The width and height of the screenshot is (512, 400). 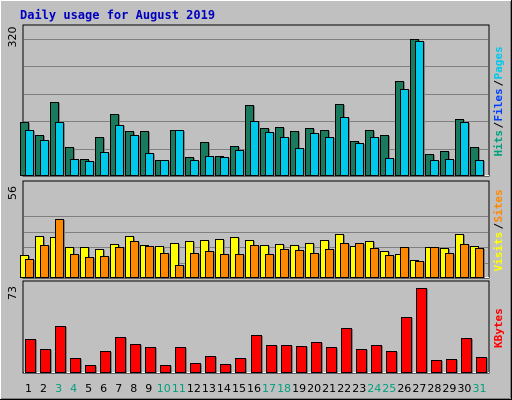 What do you see at coordinates (12, 193) in the screenshot?
I see `y-max-label: 56` at bounding box center [12, 193].